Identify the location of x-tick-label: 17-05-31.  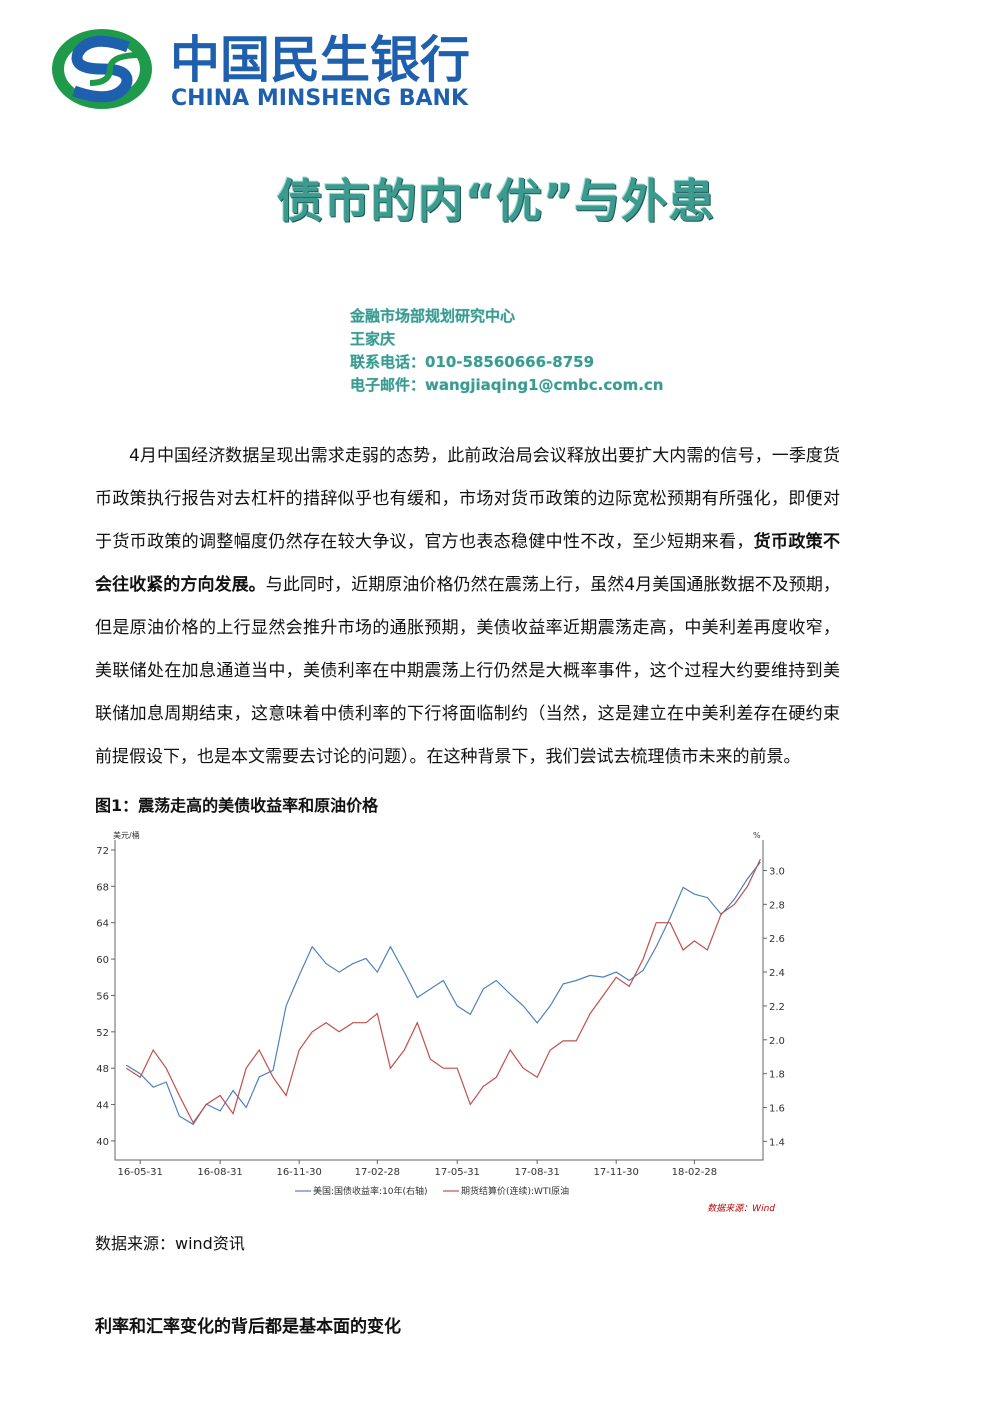
(457, 1172).